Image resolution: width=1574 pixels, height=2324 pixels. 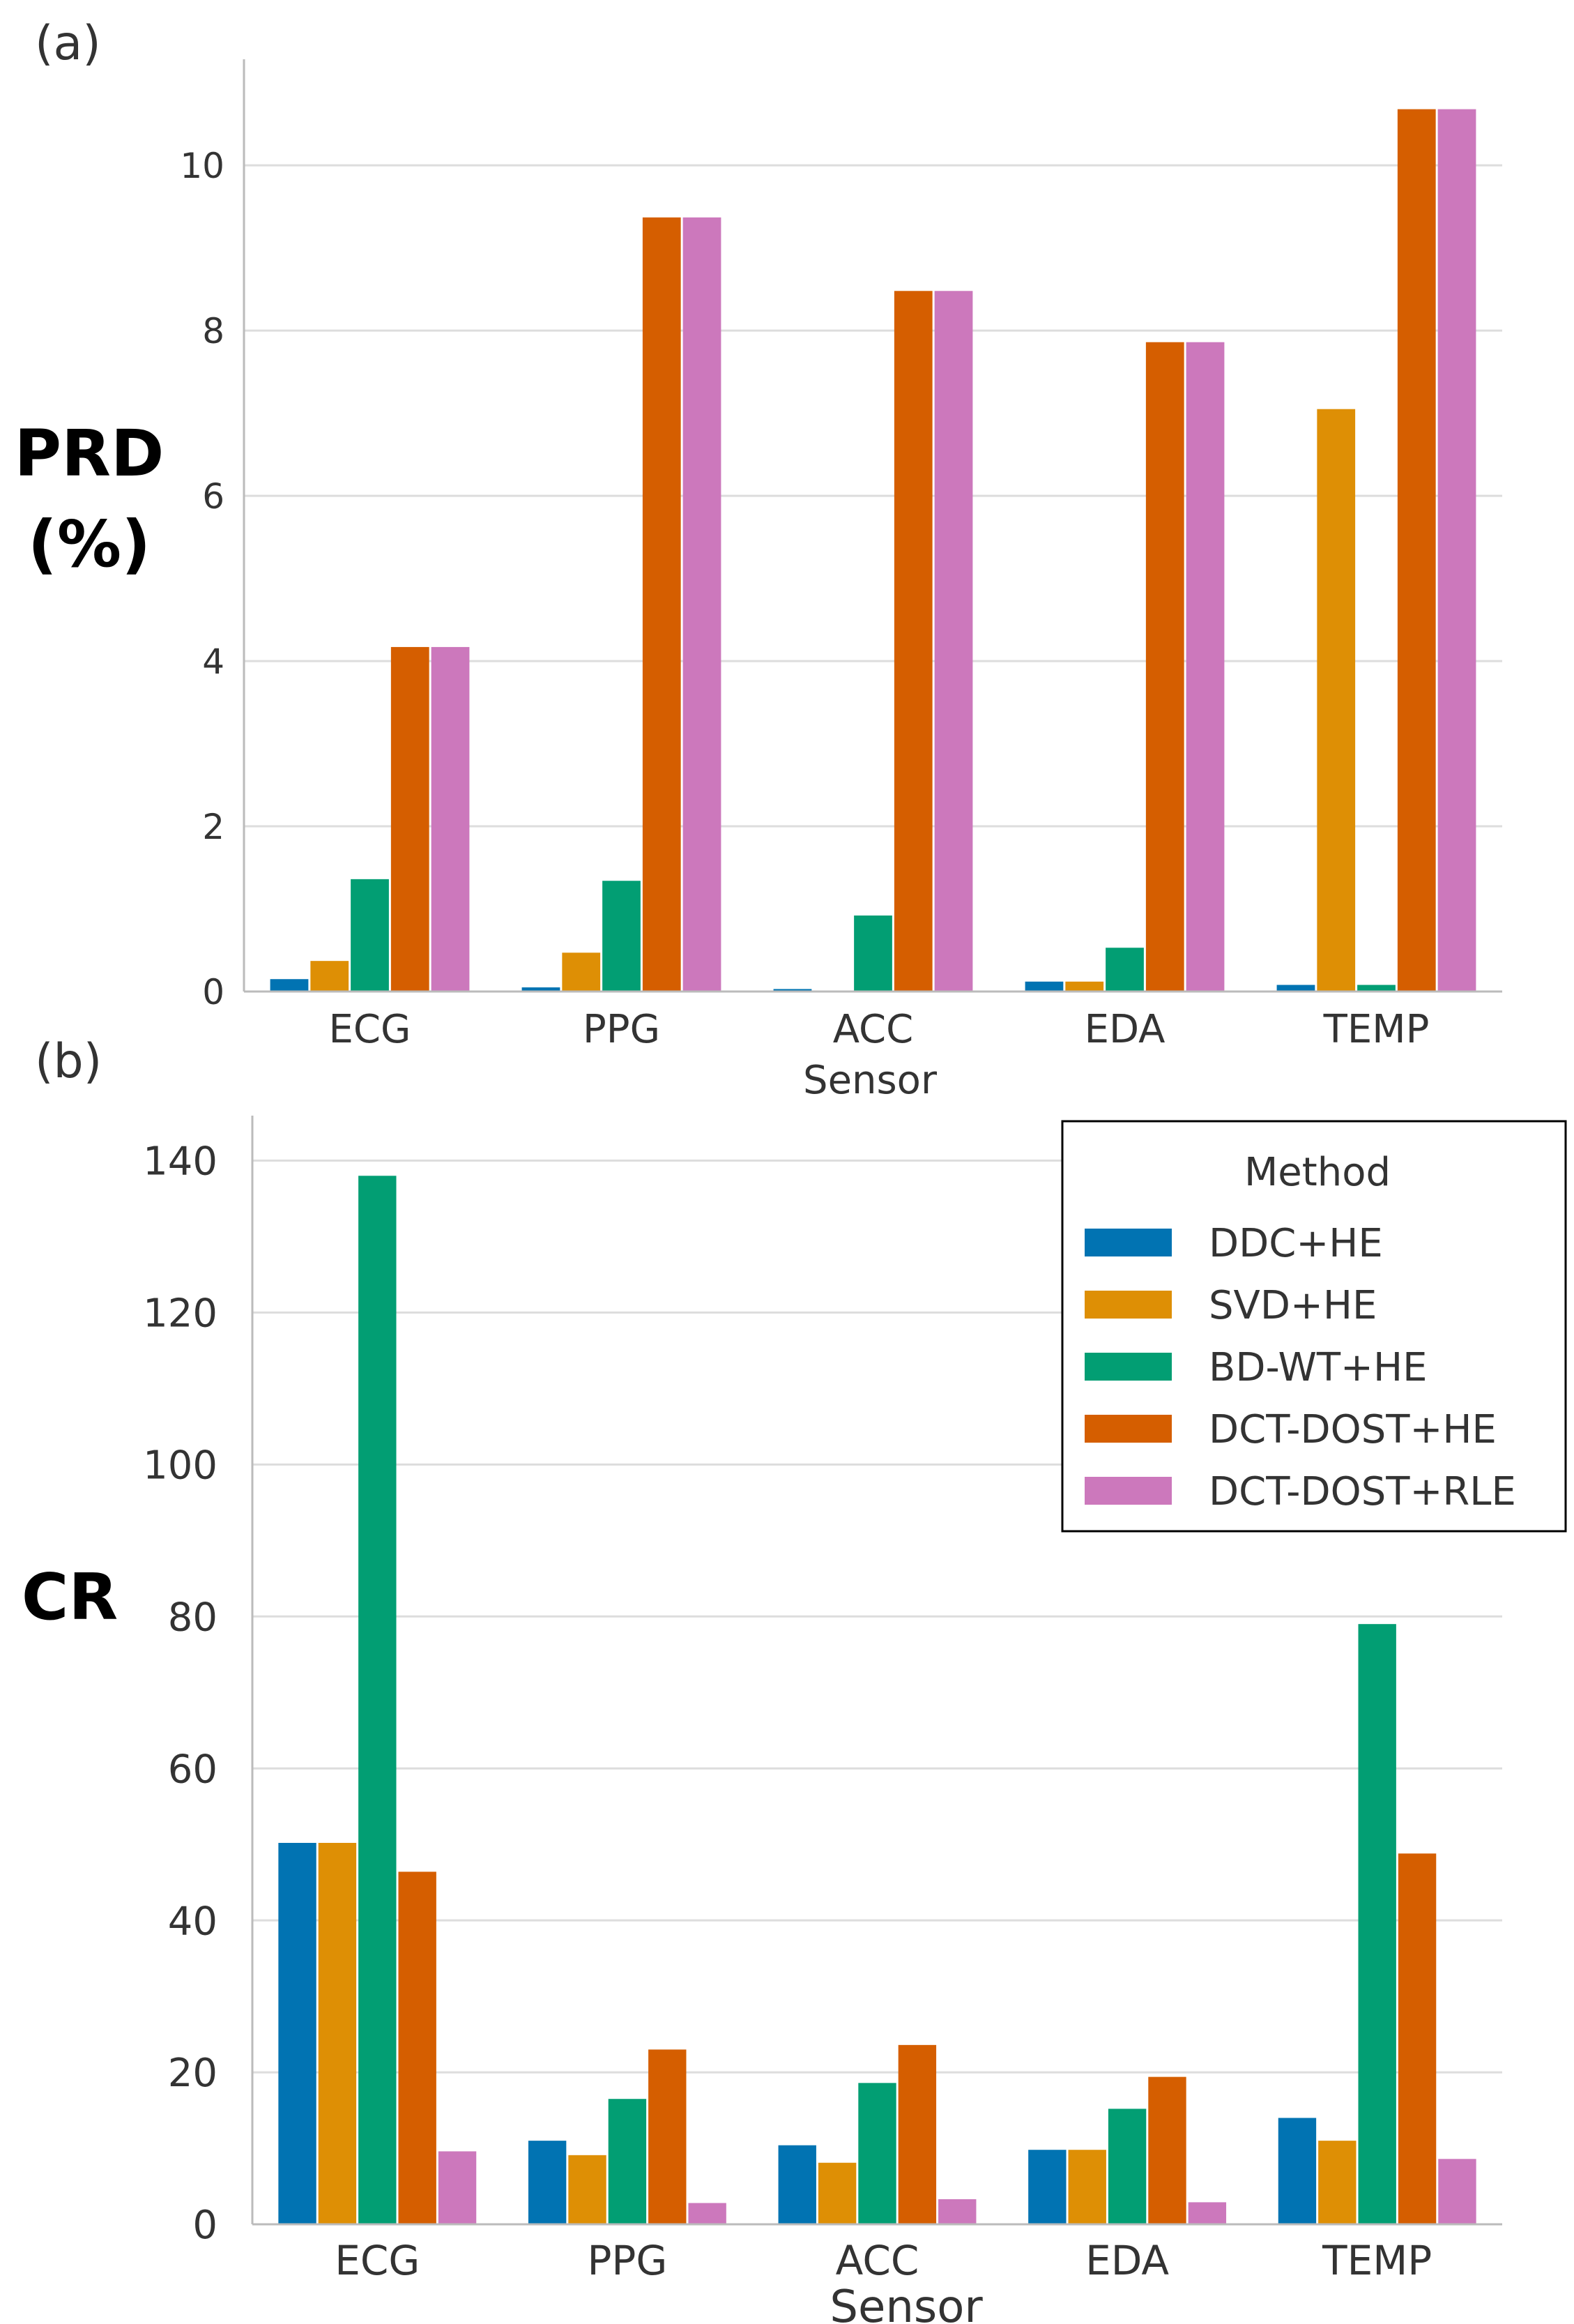 What do you see at coordinates (192, 1922) in the screenshot?
I see `panel-b-ytick-label: 40` at bounding box center [192, 1922].